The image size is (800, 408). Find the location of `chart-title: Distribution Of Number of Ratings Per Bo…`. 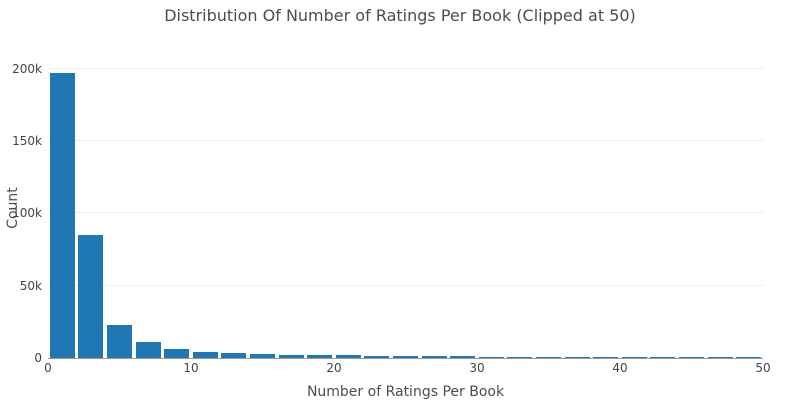

chart-title: Distribution Of Number of Ratings Per Bo… is located at coordinates (400, 15).